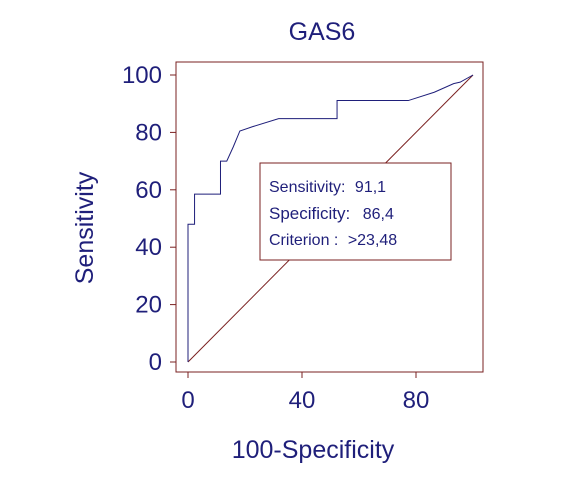 The image size is (565, 499). Describe the element at coordinates (149, 219) in the screenshot. I see `y-axis: 0 20 40 60 80 100` at that location.